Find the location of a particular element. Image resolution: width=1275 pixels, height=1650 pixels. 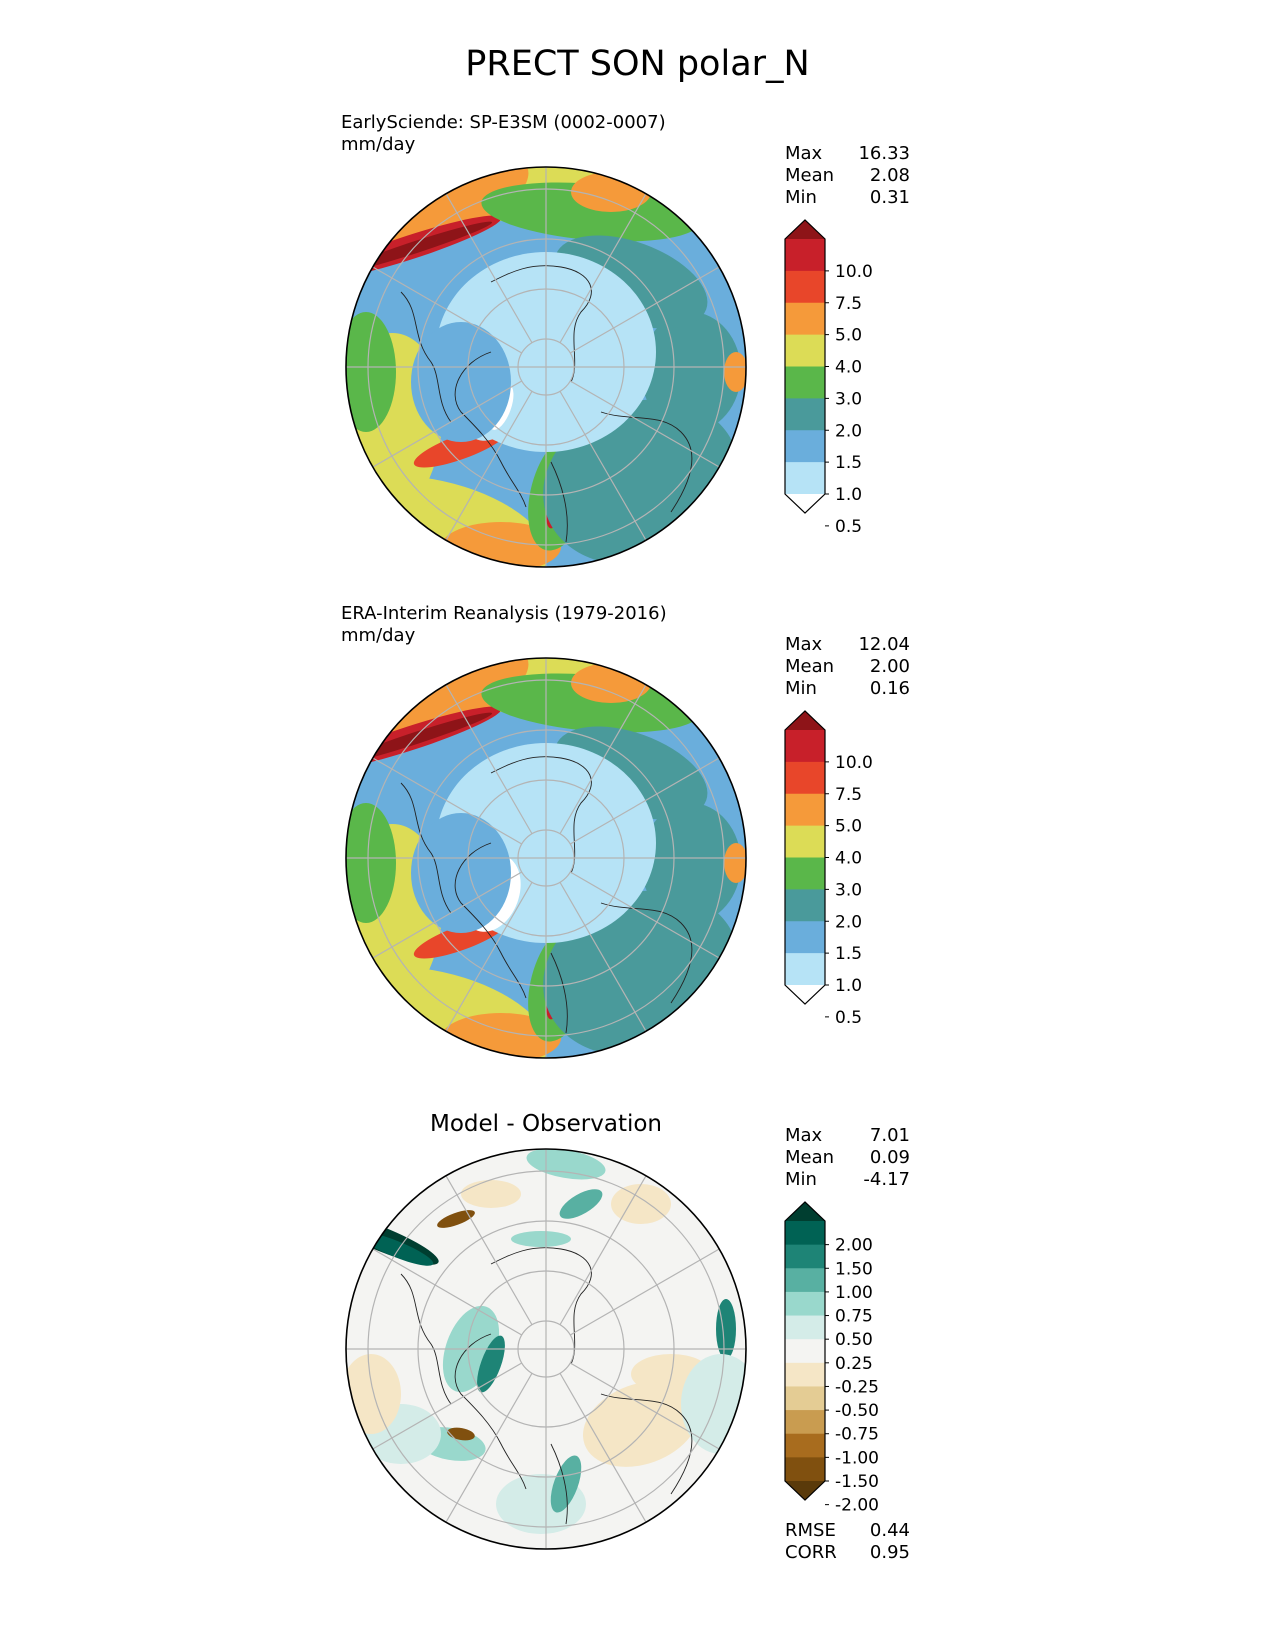

colorbar-tick-label: 0.50 is located at coordinates (854, 1340).